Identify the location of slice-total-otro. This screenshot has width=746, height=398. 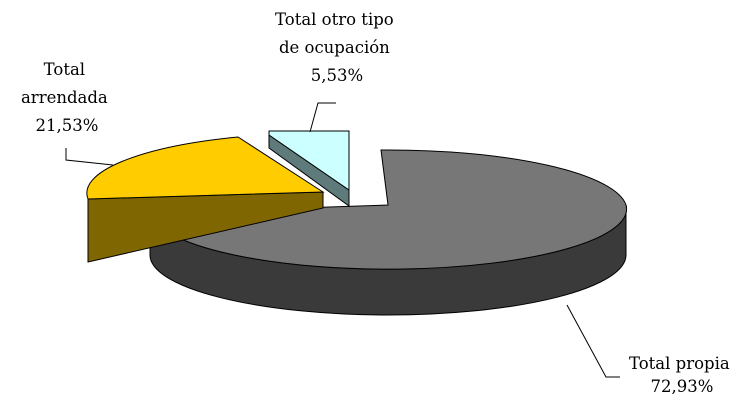
(309, 168).